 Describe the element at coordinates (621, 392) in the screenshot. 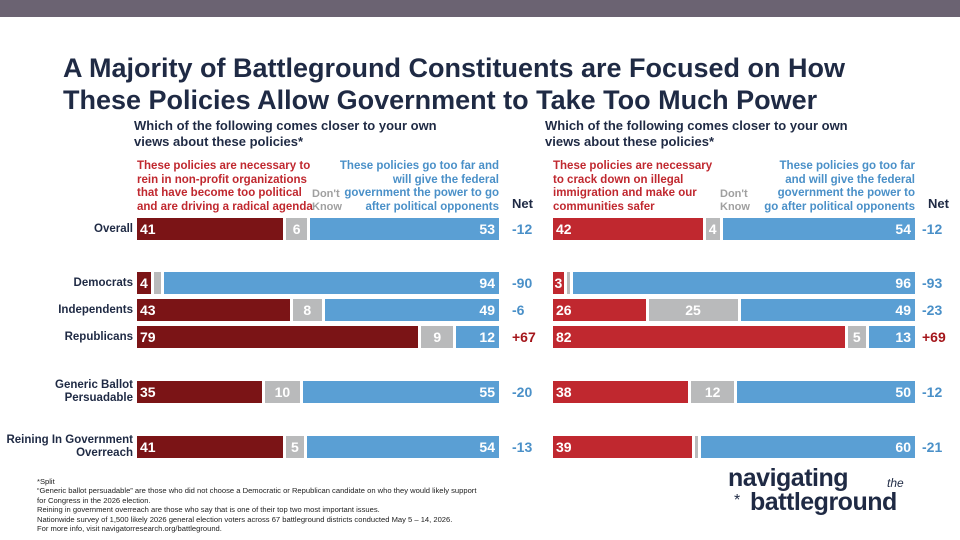

I see `bar-segment-support: 38` at that location.